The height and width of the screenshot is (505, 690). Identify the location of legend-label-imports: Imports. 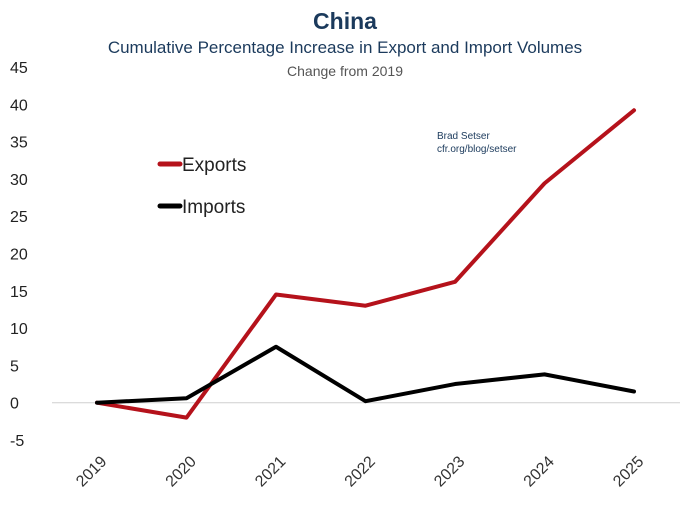
(213, 207).